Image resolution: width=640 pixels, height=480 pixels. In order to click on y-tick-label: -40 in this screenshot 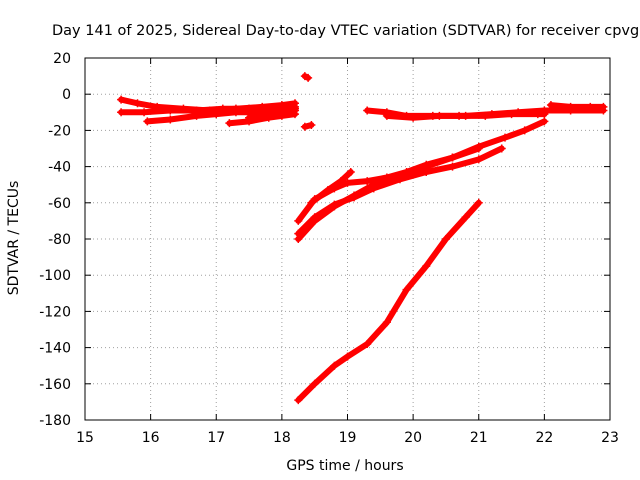, I will do `click(59, 168)`.